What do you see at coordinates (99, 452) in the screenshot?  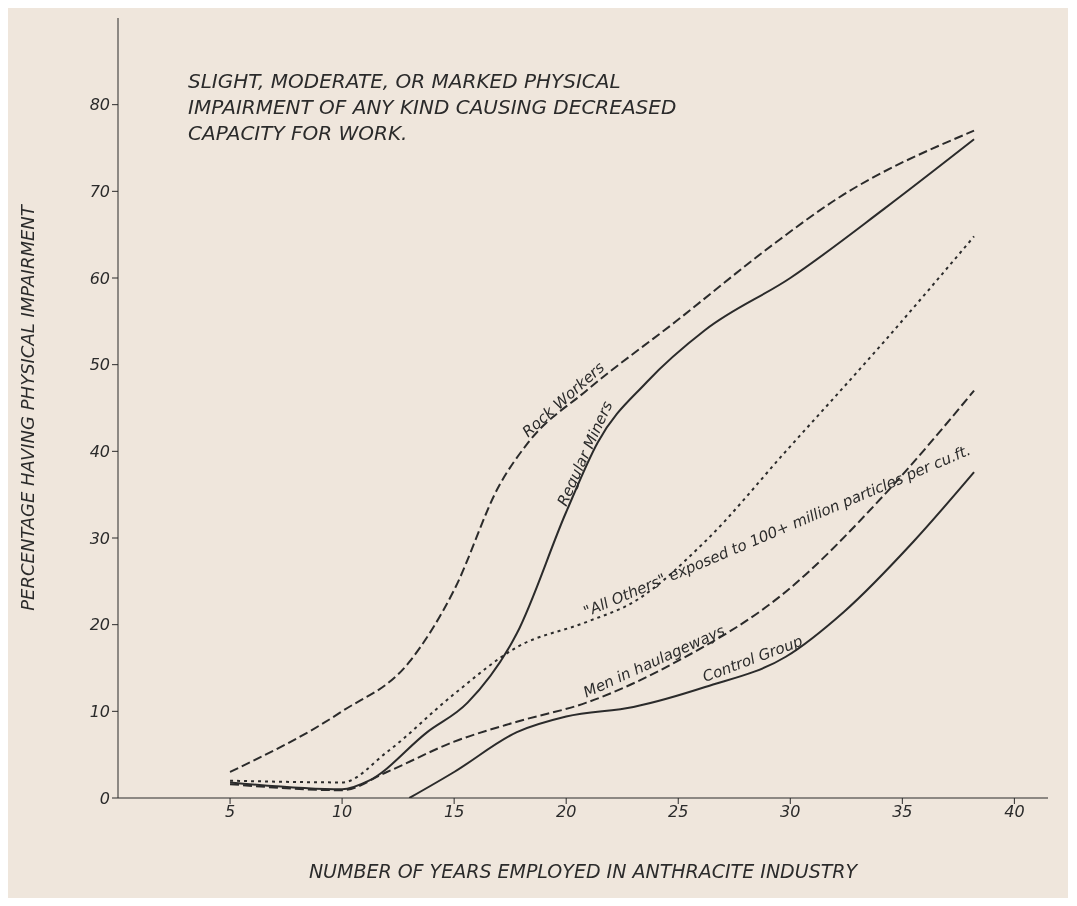 I see `y-tick-label: 40` at bounding box center [99, 452].